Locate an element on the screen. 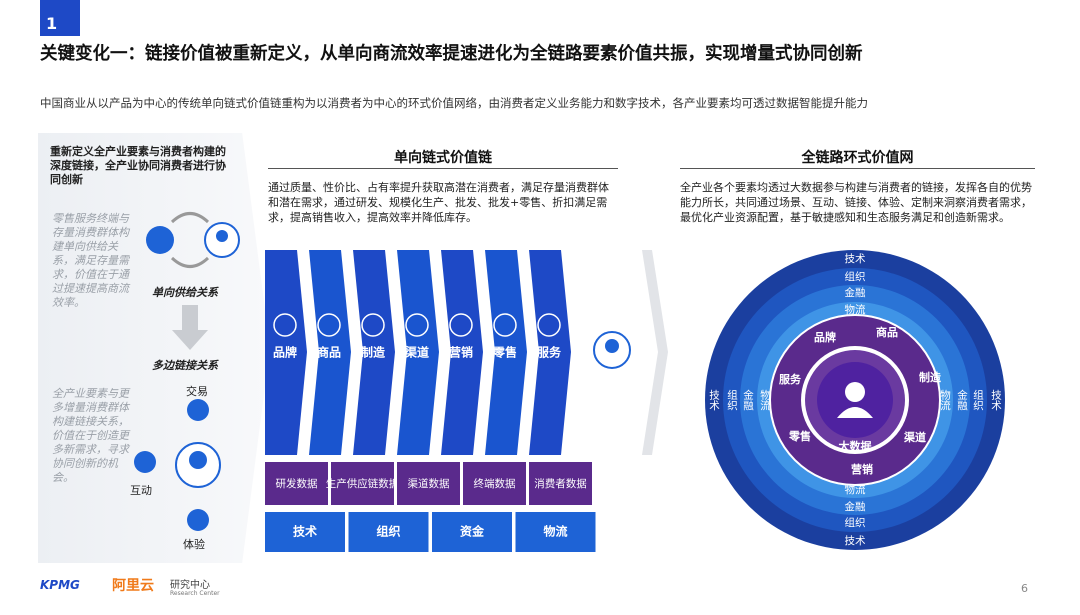  page-number: 6 is located at coordinates (1024, 588).